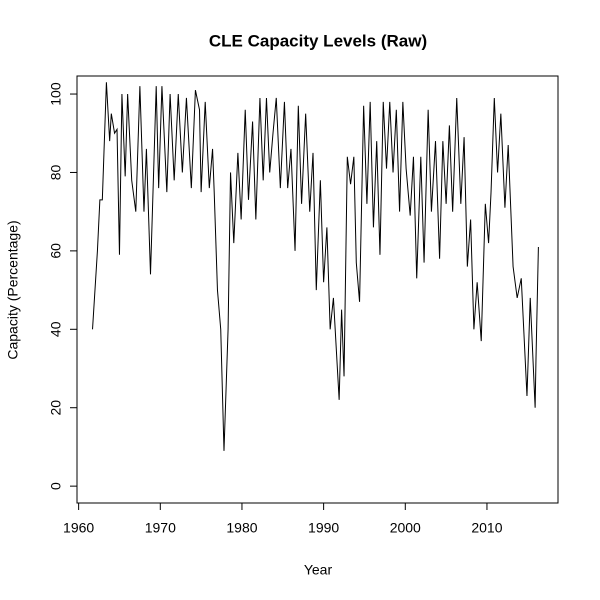 This screenshot has height=600, width=600. What do you see at coordinates (56, 251) in the screenshot?
I see `y-tick-label: 60` at bounding box center [56, 251].